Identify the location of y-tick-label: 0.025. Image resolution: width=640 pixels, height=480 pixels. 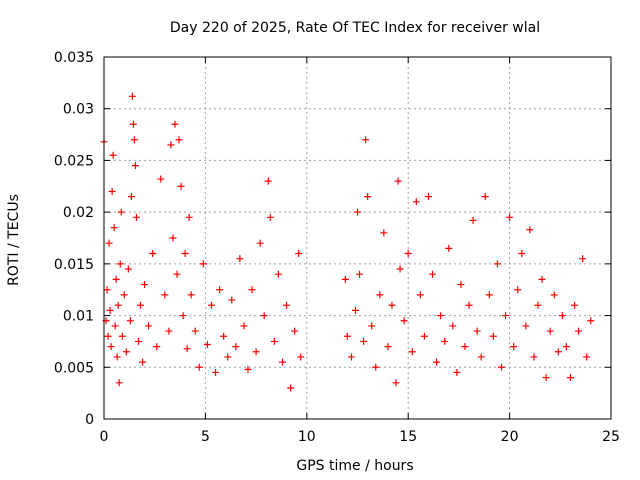
(74, 161).